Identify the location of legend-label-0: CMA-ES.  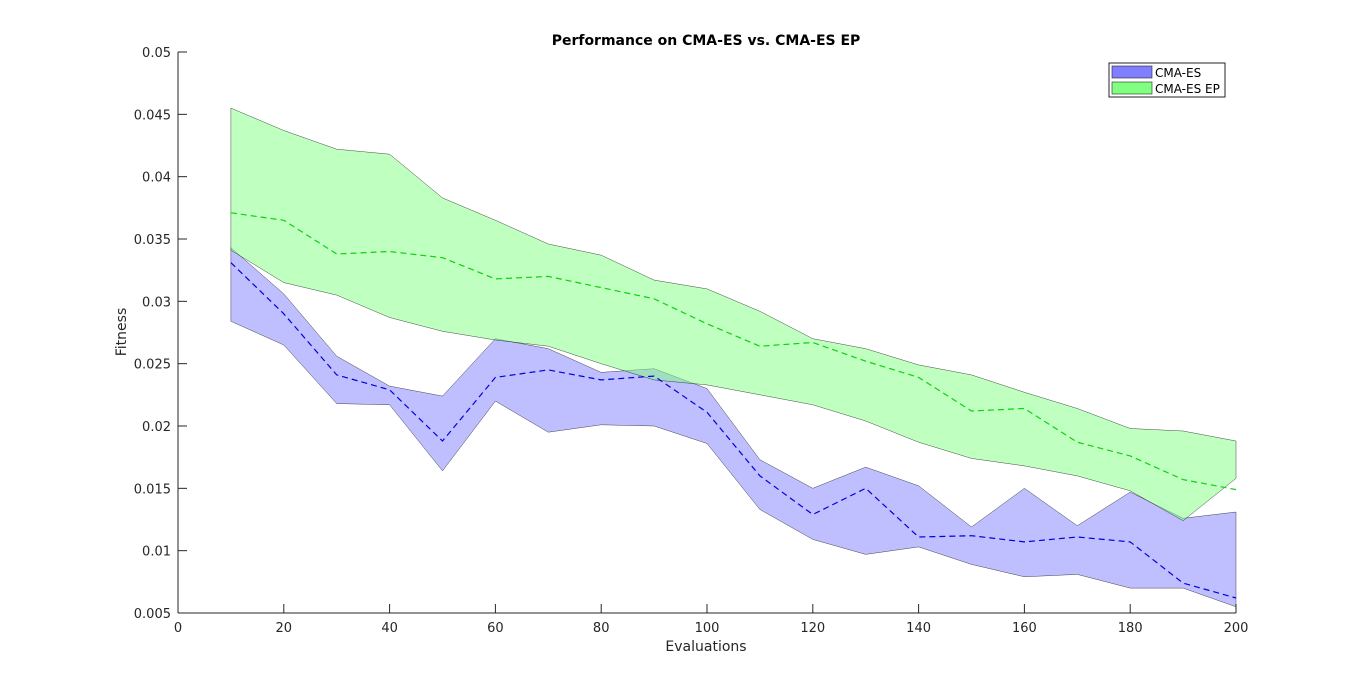
(1178, 73).